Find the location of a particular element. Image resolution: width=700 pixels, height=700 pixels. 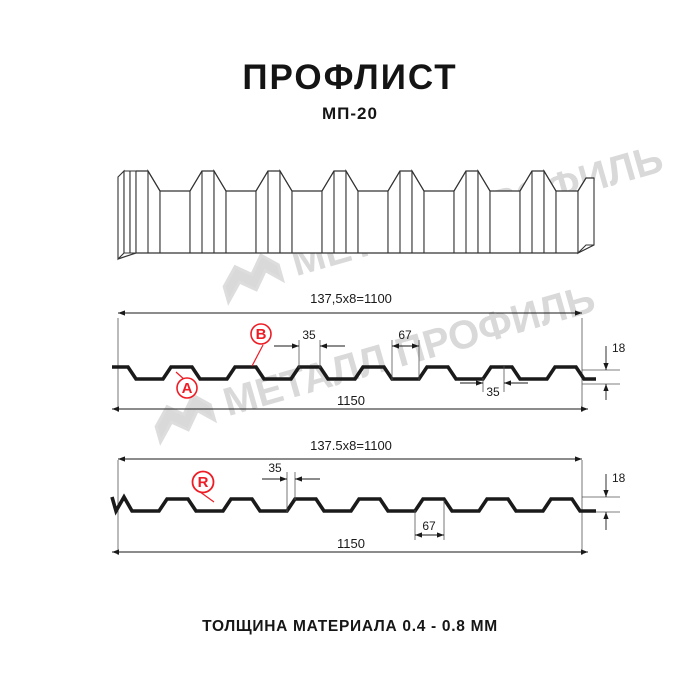

cross-section-a: 137,5x8=1100 1150 35 is located at coordinates (369, 351).